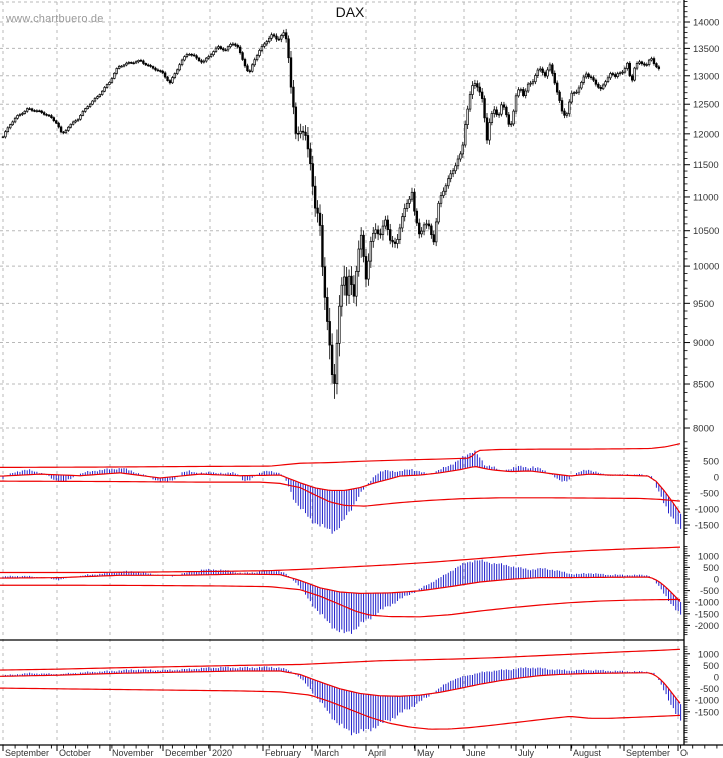 The height and width of the screenshot is (758, 723). I want to click on price-tick-label: 11000, so click(706, 197).